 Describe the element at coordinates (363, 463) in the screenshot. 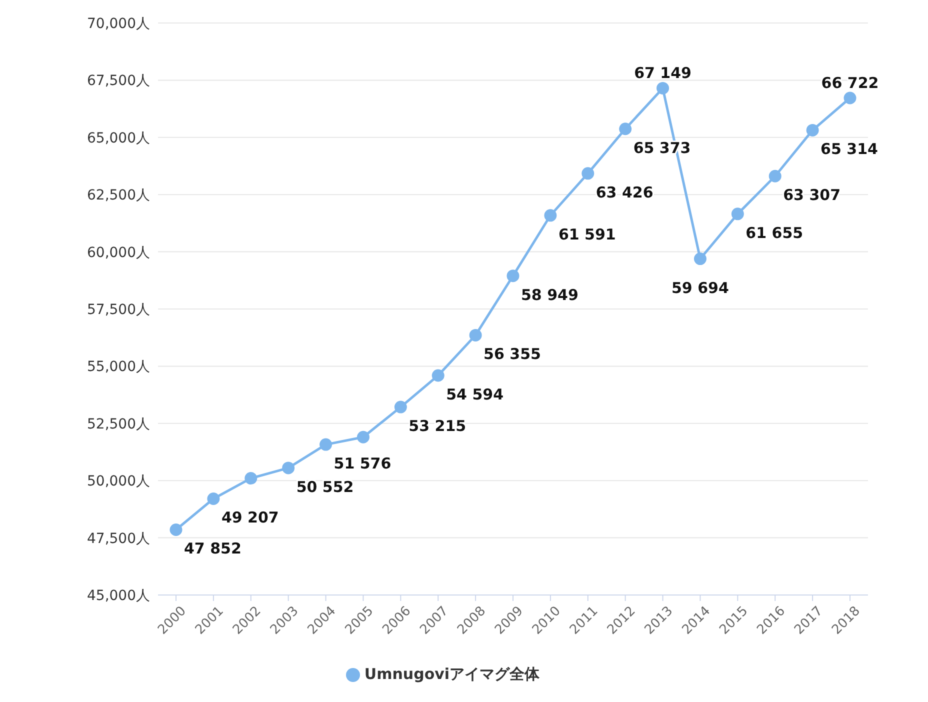

I see `data-label: 51 576` at that location.